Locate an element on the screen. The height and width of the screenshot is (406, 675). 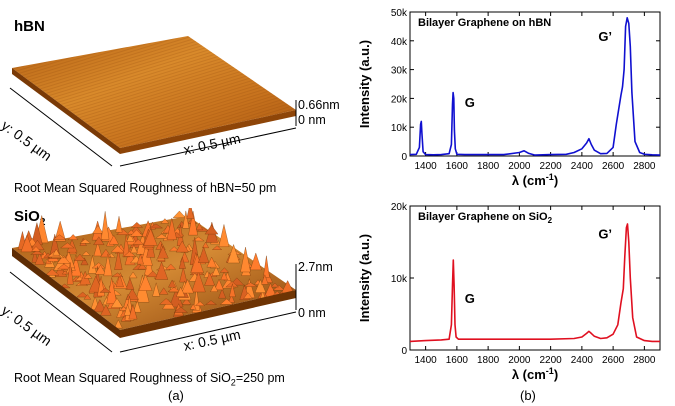
y-tick-label: 40k is located at coordinates (399, 42).